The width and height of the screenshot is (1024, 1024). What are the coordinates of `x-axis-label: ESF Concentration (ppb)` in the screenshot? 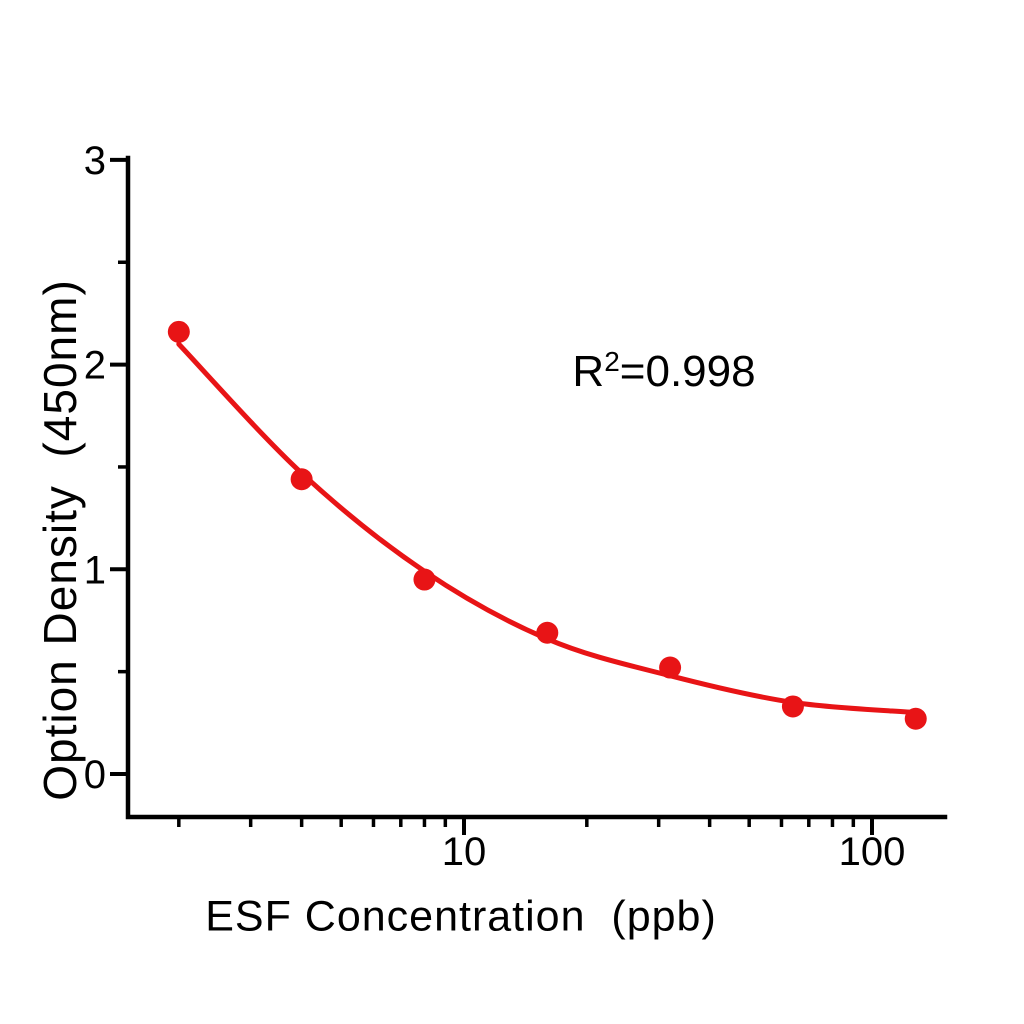 It's located at (461, 916).